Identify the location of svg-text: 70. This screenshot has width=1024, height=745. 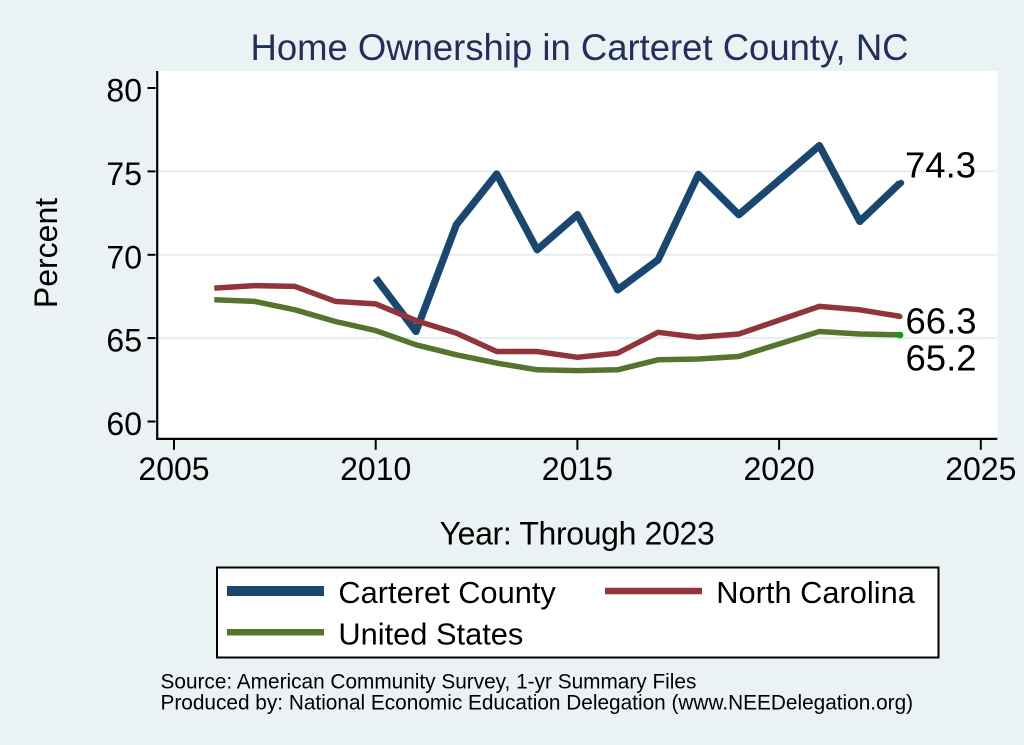
(124, 257).